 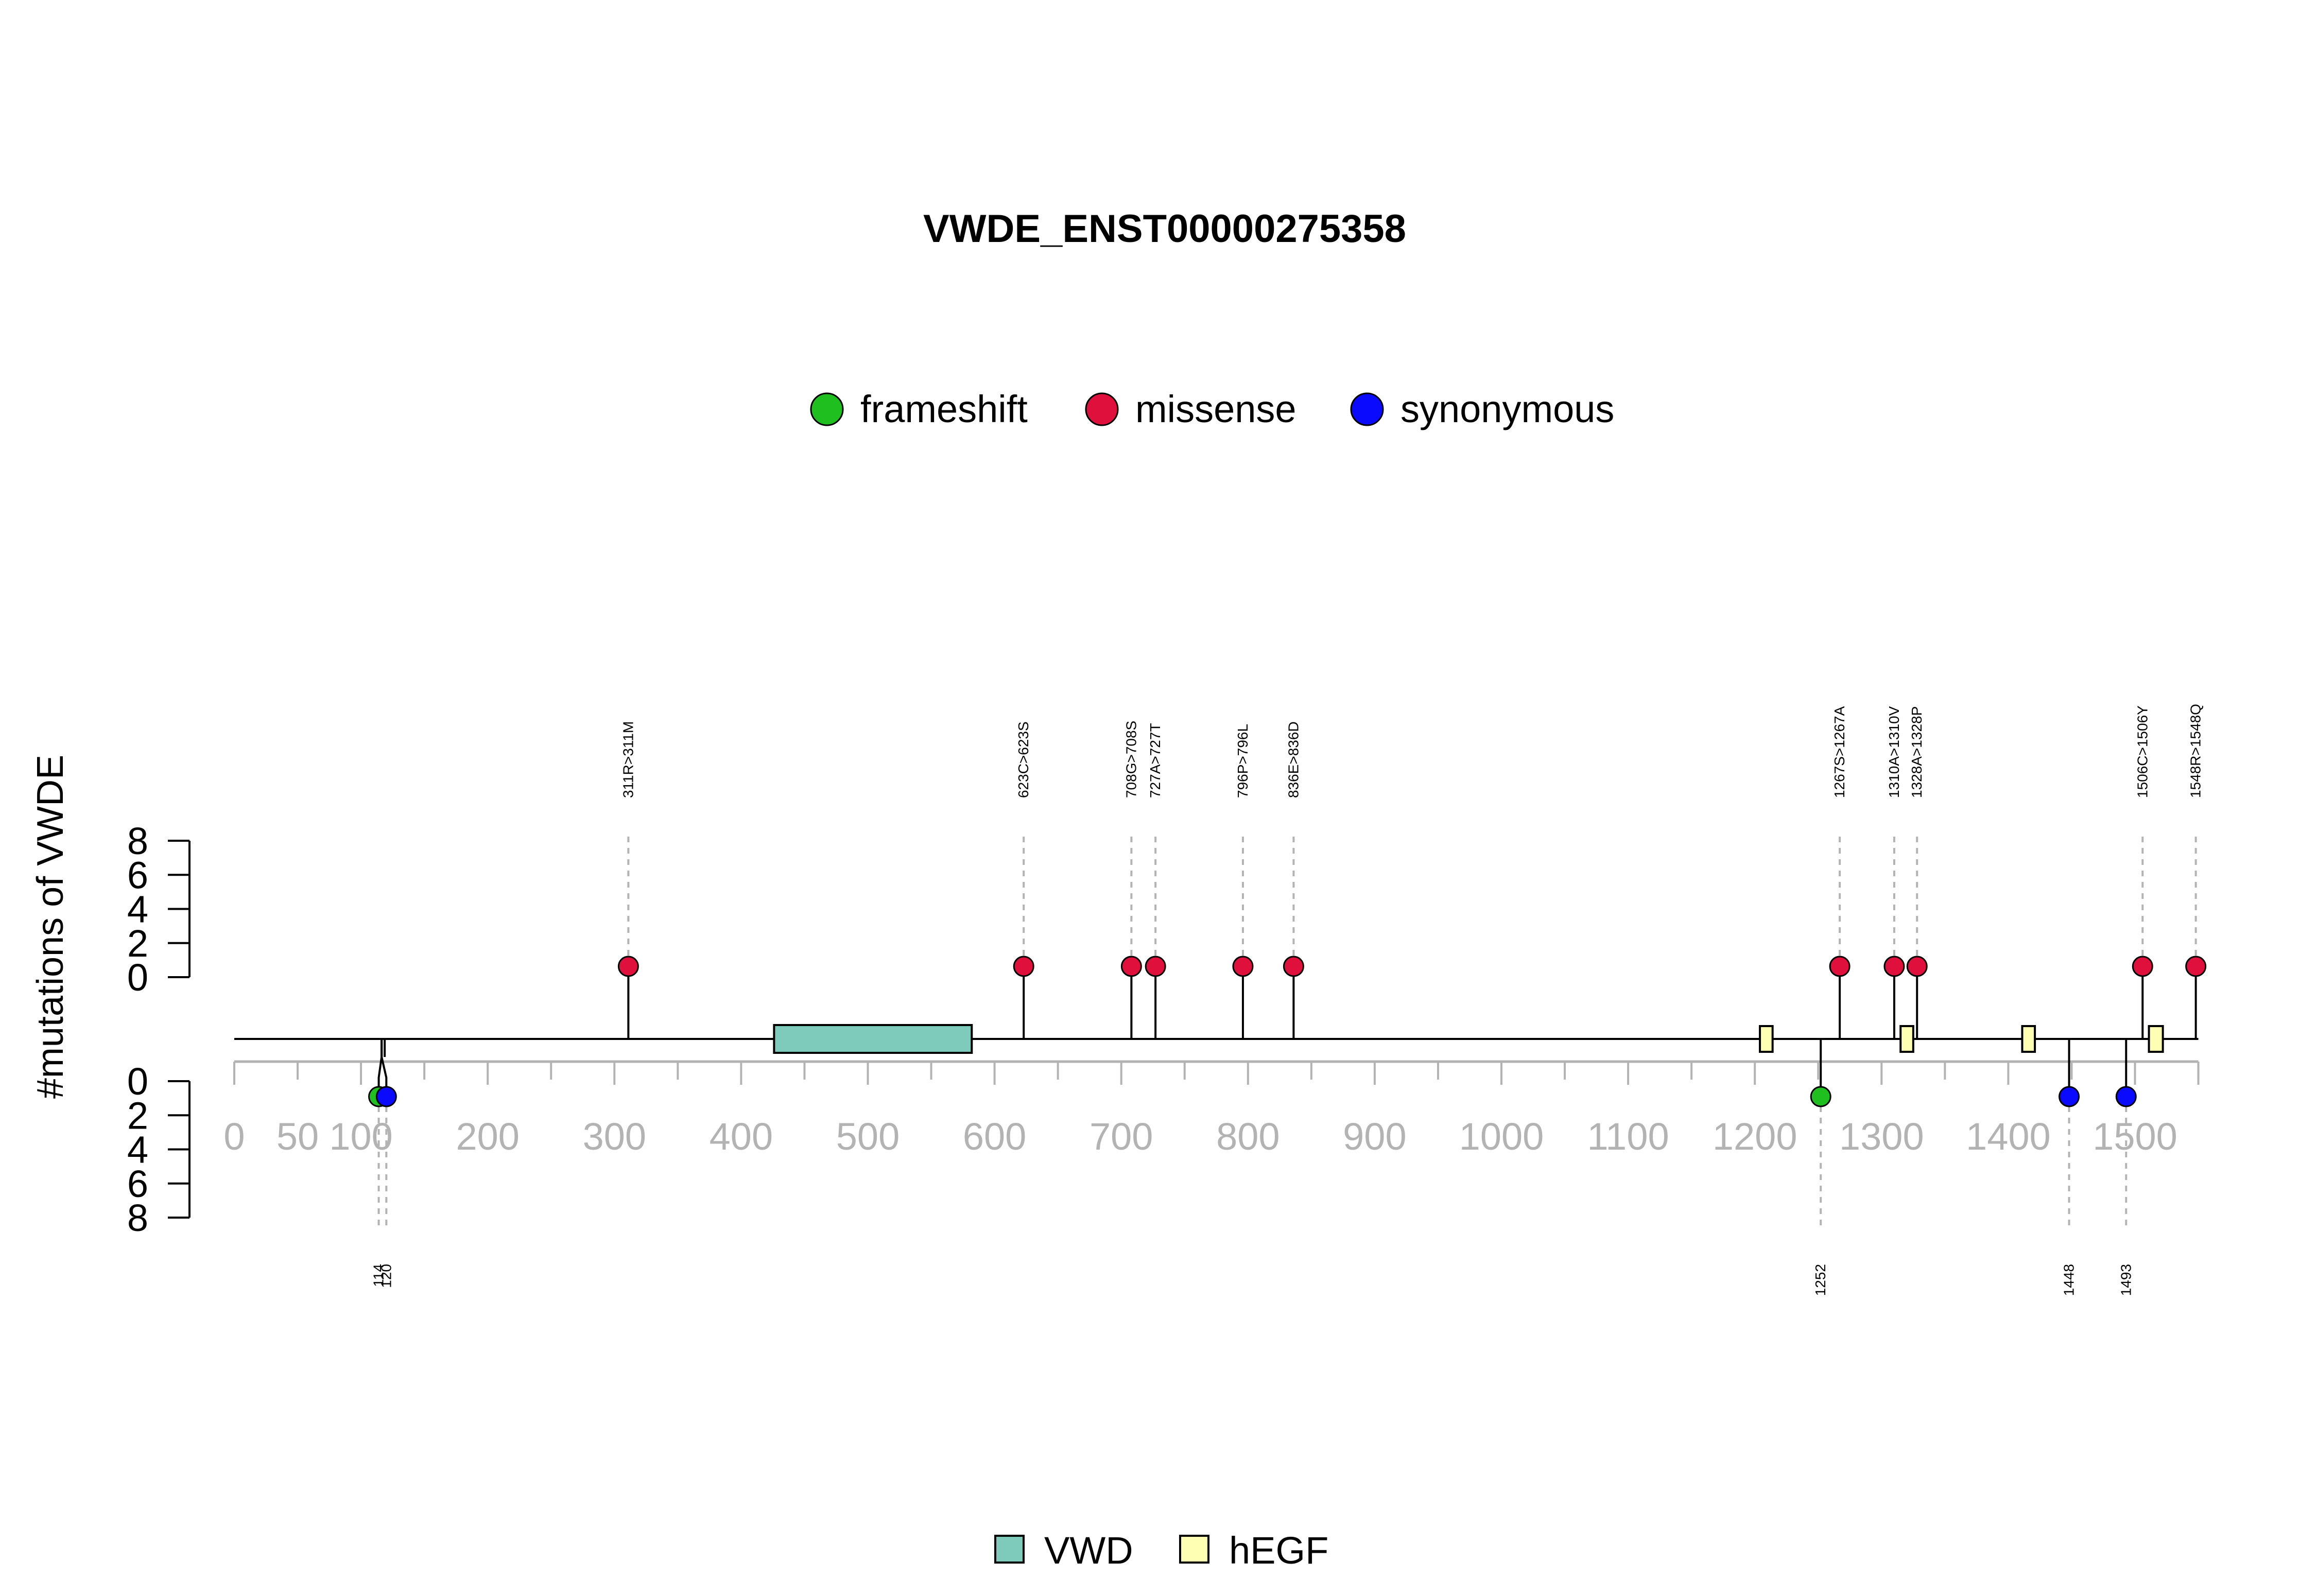 I want to click on position-tick-label: 1200, so click(x=1755, y=1136).